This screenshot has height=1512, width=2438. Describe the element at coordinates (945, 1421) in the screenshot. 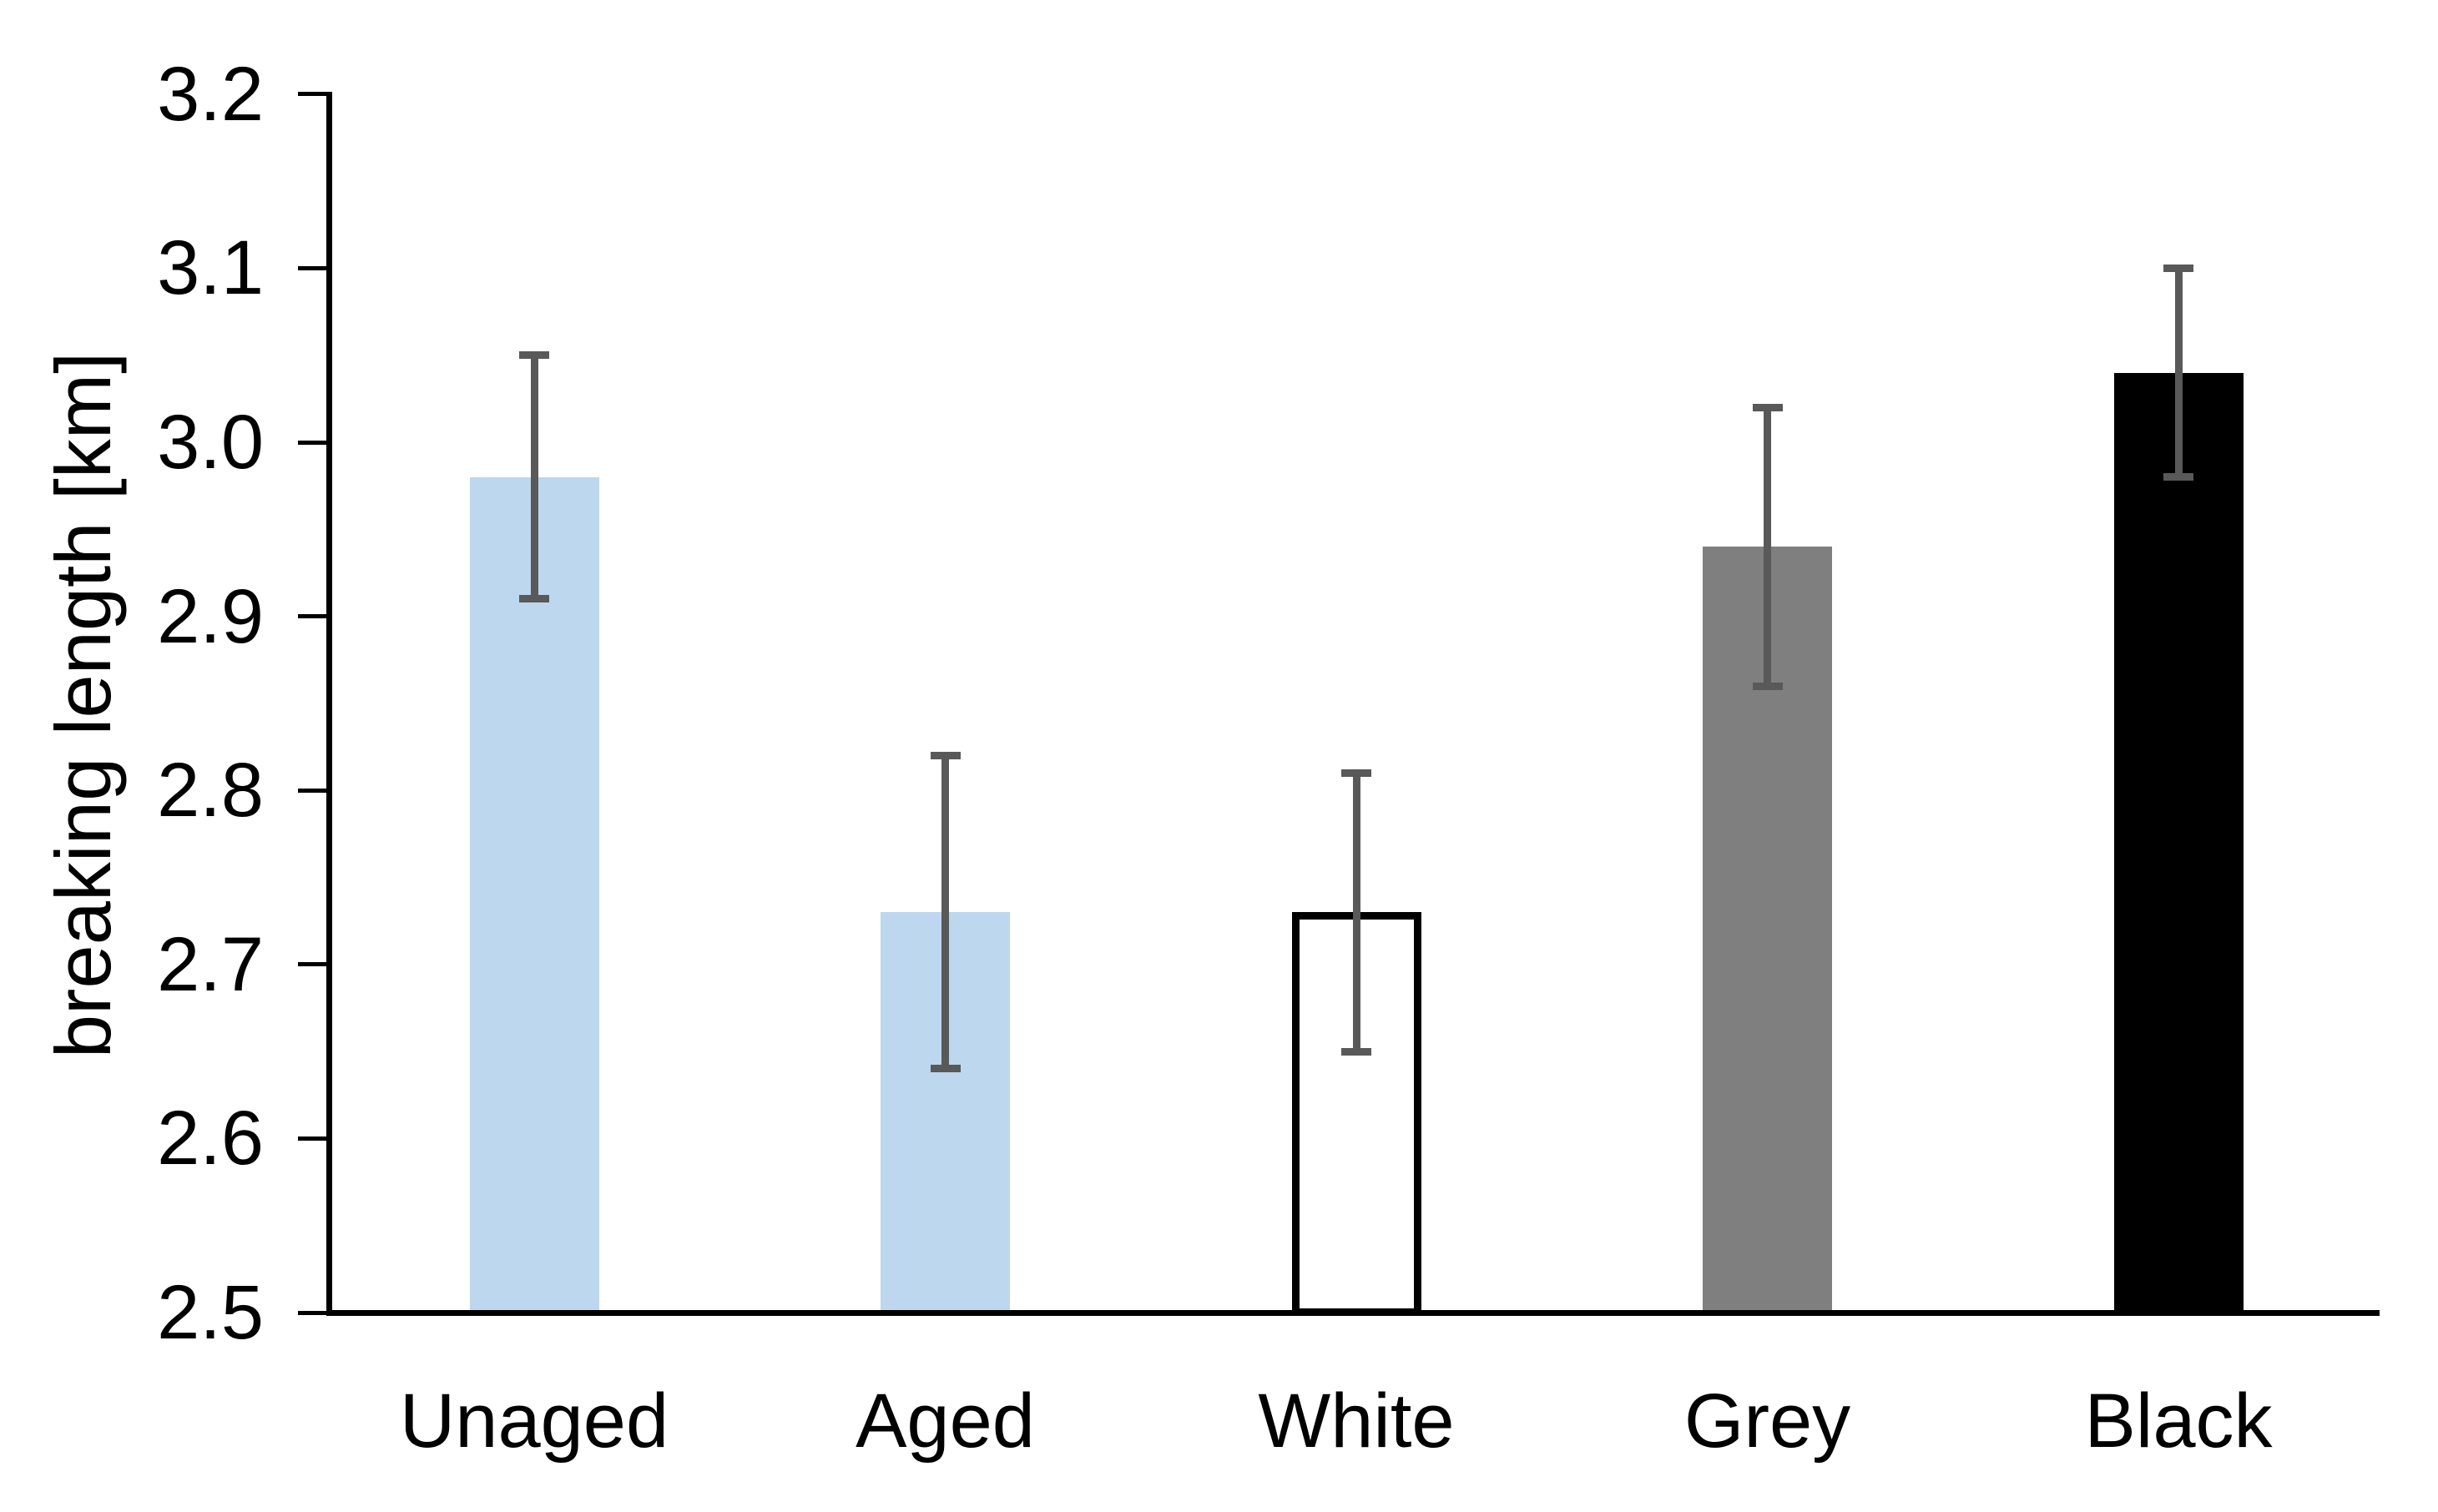

I see `x-category-label-aged: Aged` at that location.